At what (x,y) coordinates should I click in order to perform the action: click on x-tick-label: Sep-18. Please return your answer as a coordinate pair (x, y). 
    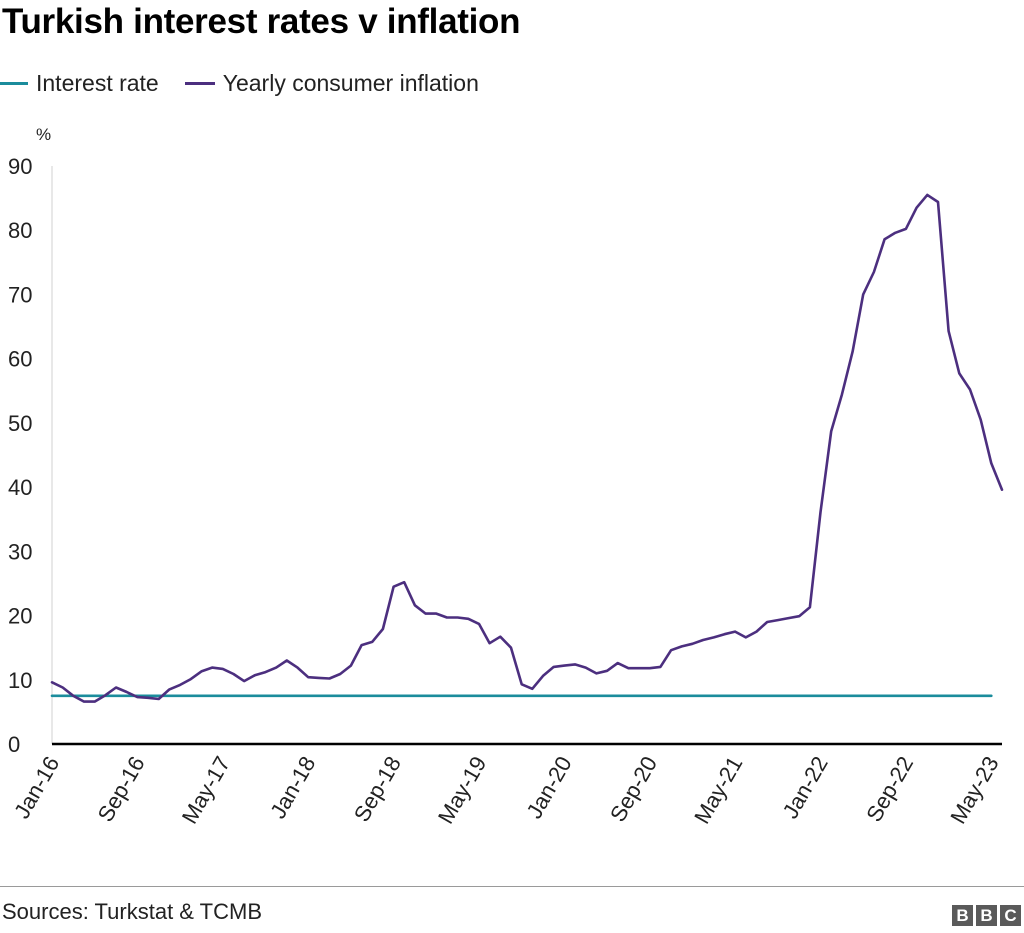
    Looking at the image, I should click on (377, 789).